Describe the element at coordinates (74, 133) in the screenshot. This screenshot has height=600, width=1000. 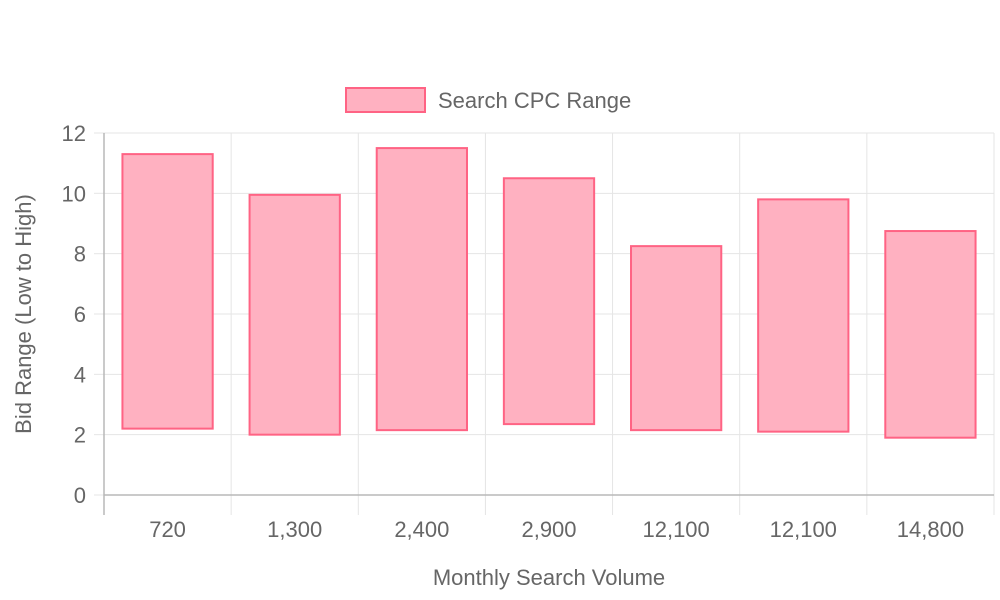
I see `y-tick-label: 12` at that location.